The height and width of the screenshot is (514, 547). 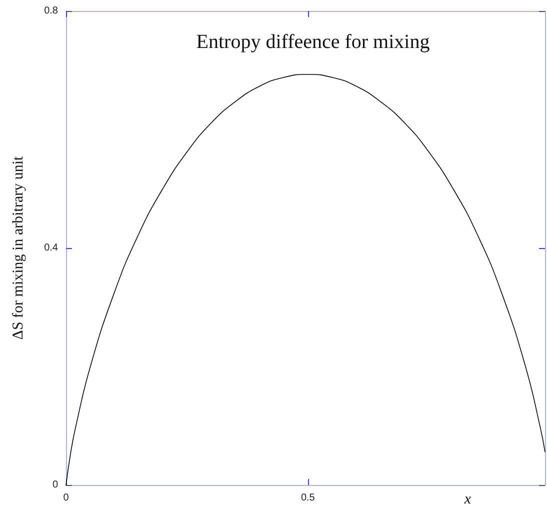 What do you see at coordinates (313, 42) in the screenshot?
I see `text: Entropy diffeence for mixing` at bounding box center [313, 42].